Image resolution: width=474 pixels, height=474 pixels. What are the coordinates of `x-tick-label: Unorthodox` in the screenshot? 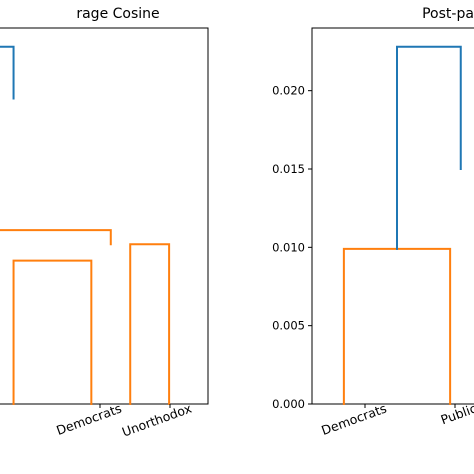 It's located at (157, 420).